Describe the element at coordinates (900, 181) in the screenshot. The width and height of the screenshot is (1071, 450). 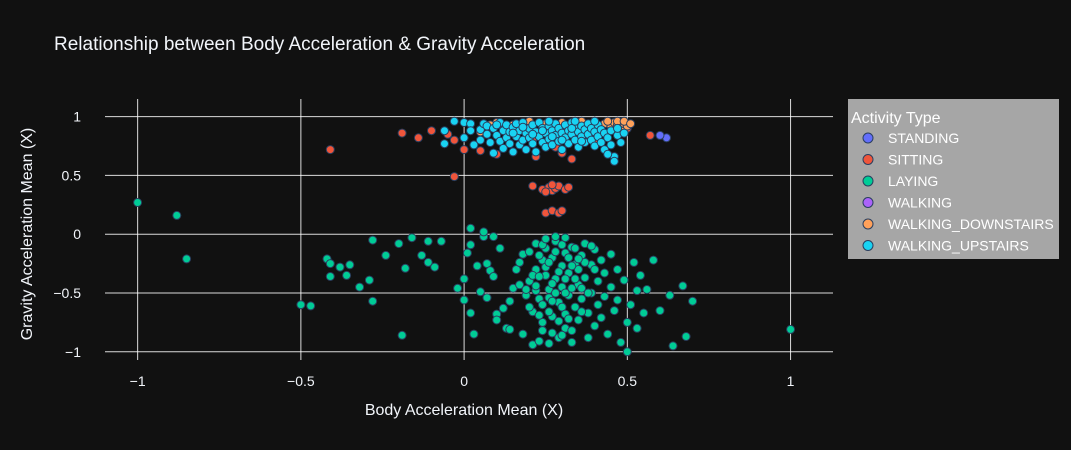
I see `legend-item: LAYING` at that location.